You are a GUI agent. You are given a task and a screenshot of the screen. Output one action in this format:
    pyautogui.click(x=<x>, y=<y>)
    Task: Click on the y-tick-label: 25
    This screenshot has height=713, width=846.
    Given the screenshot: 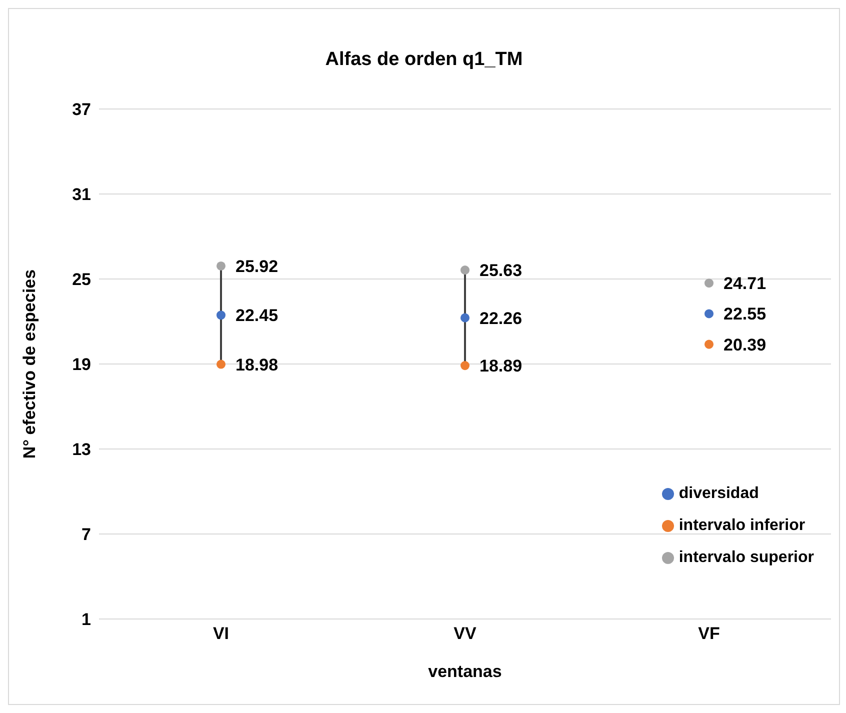 What is the action you would take?
    pyautogui.click(x=81, y=280)
    